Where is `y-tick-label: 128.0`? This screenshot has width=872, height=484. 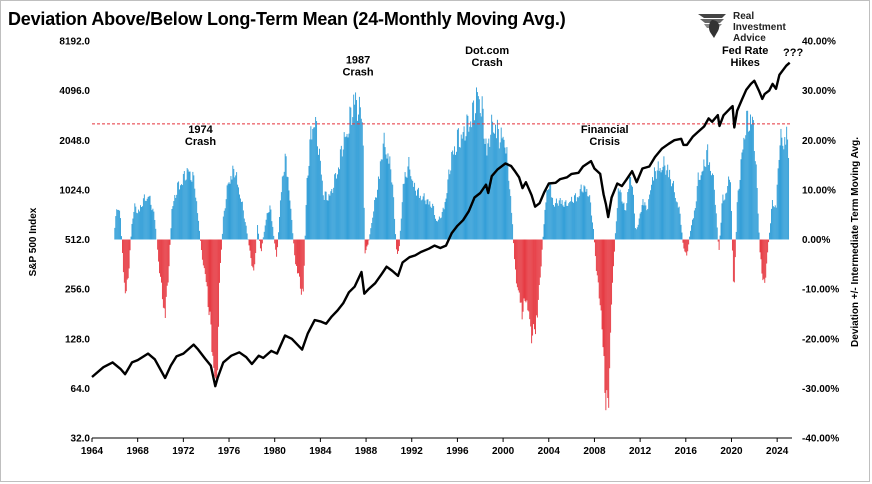
y-tick-label: 128.0 is located at coordinates (77, 339).